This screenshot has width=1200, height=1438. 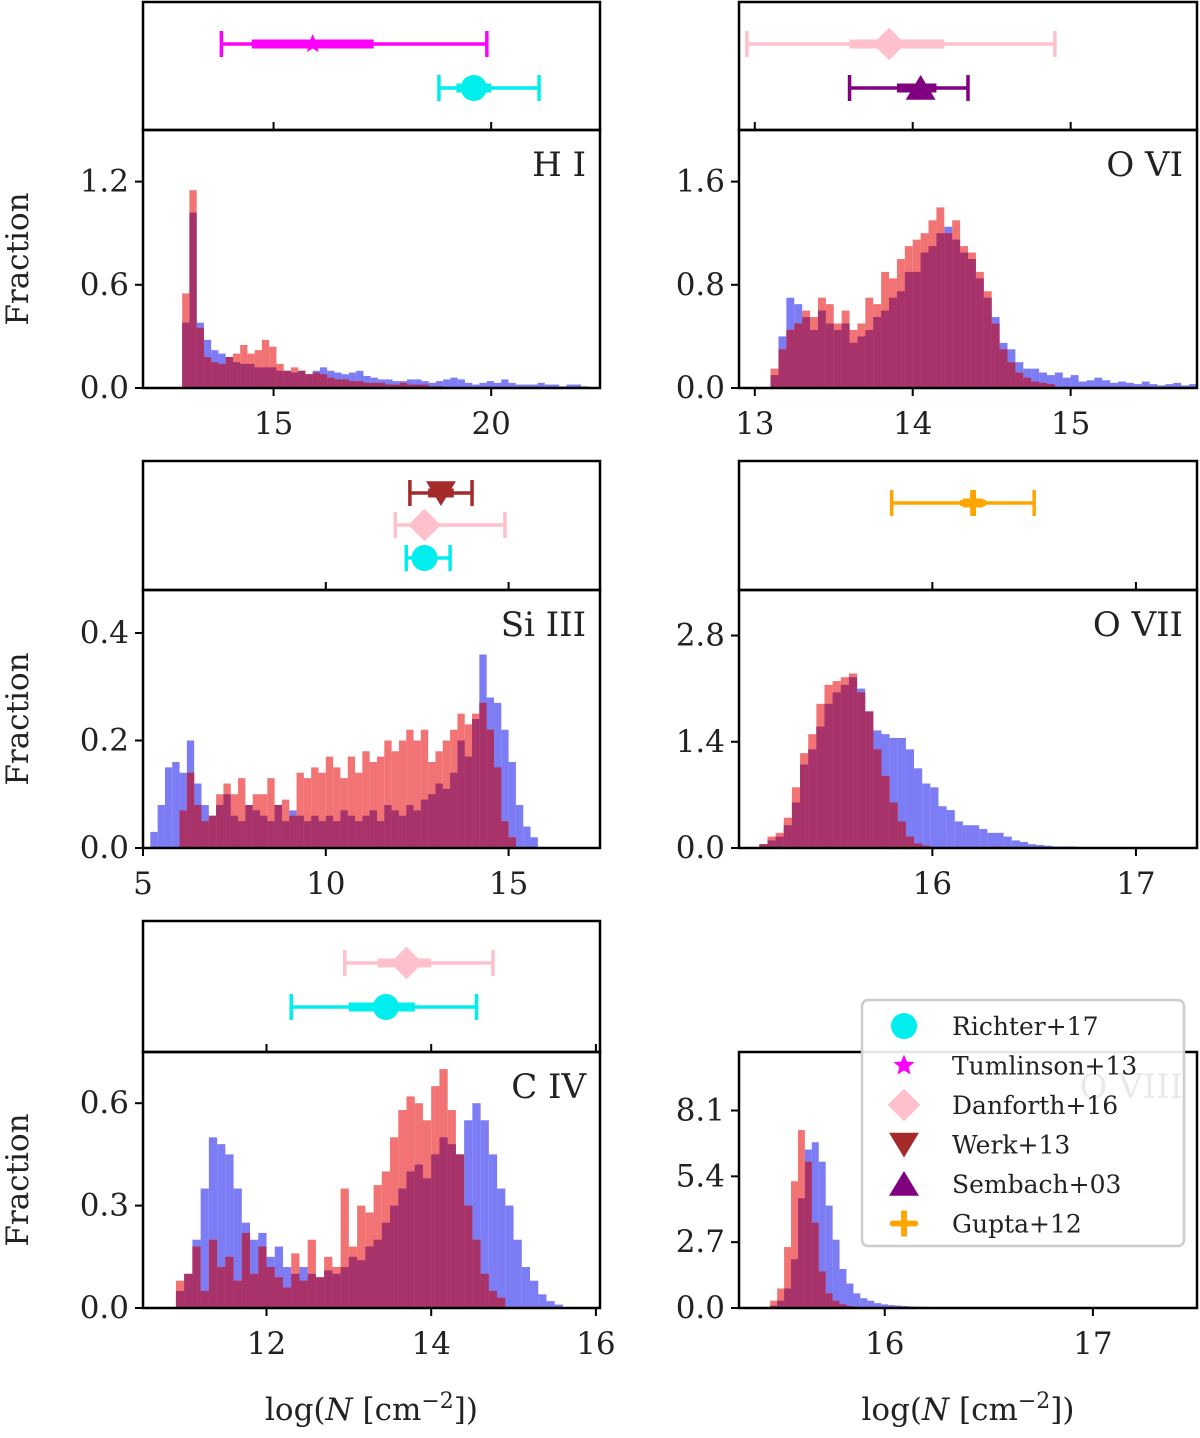 What do you see at coordinates (266, 1344) in the screenshot?
I see `x-tick-label: 12` at bounding box center [266, 1344].